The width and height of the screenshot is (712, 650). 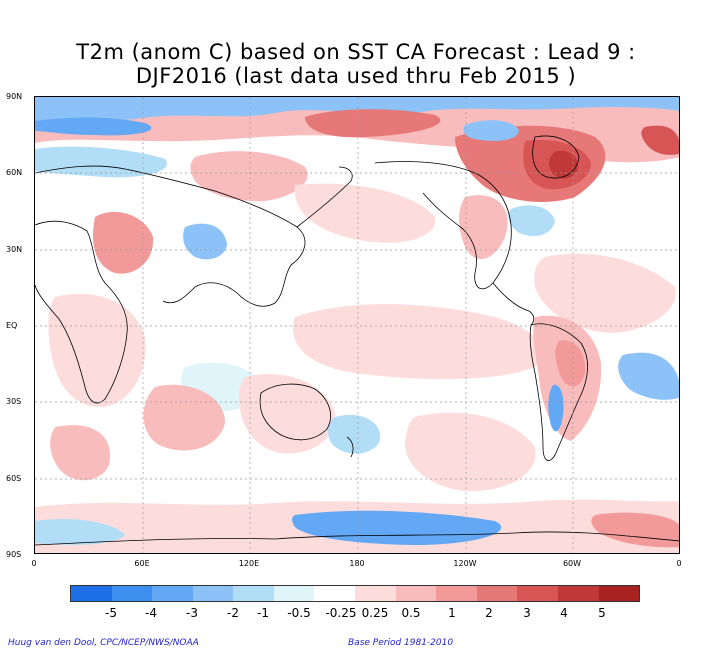 What do you see at coordinates (97, 350) in the screenshot?
I see `africa-warm` at bounding box center [97, 350].